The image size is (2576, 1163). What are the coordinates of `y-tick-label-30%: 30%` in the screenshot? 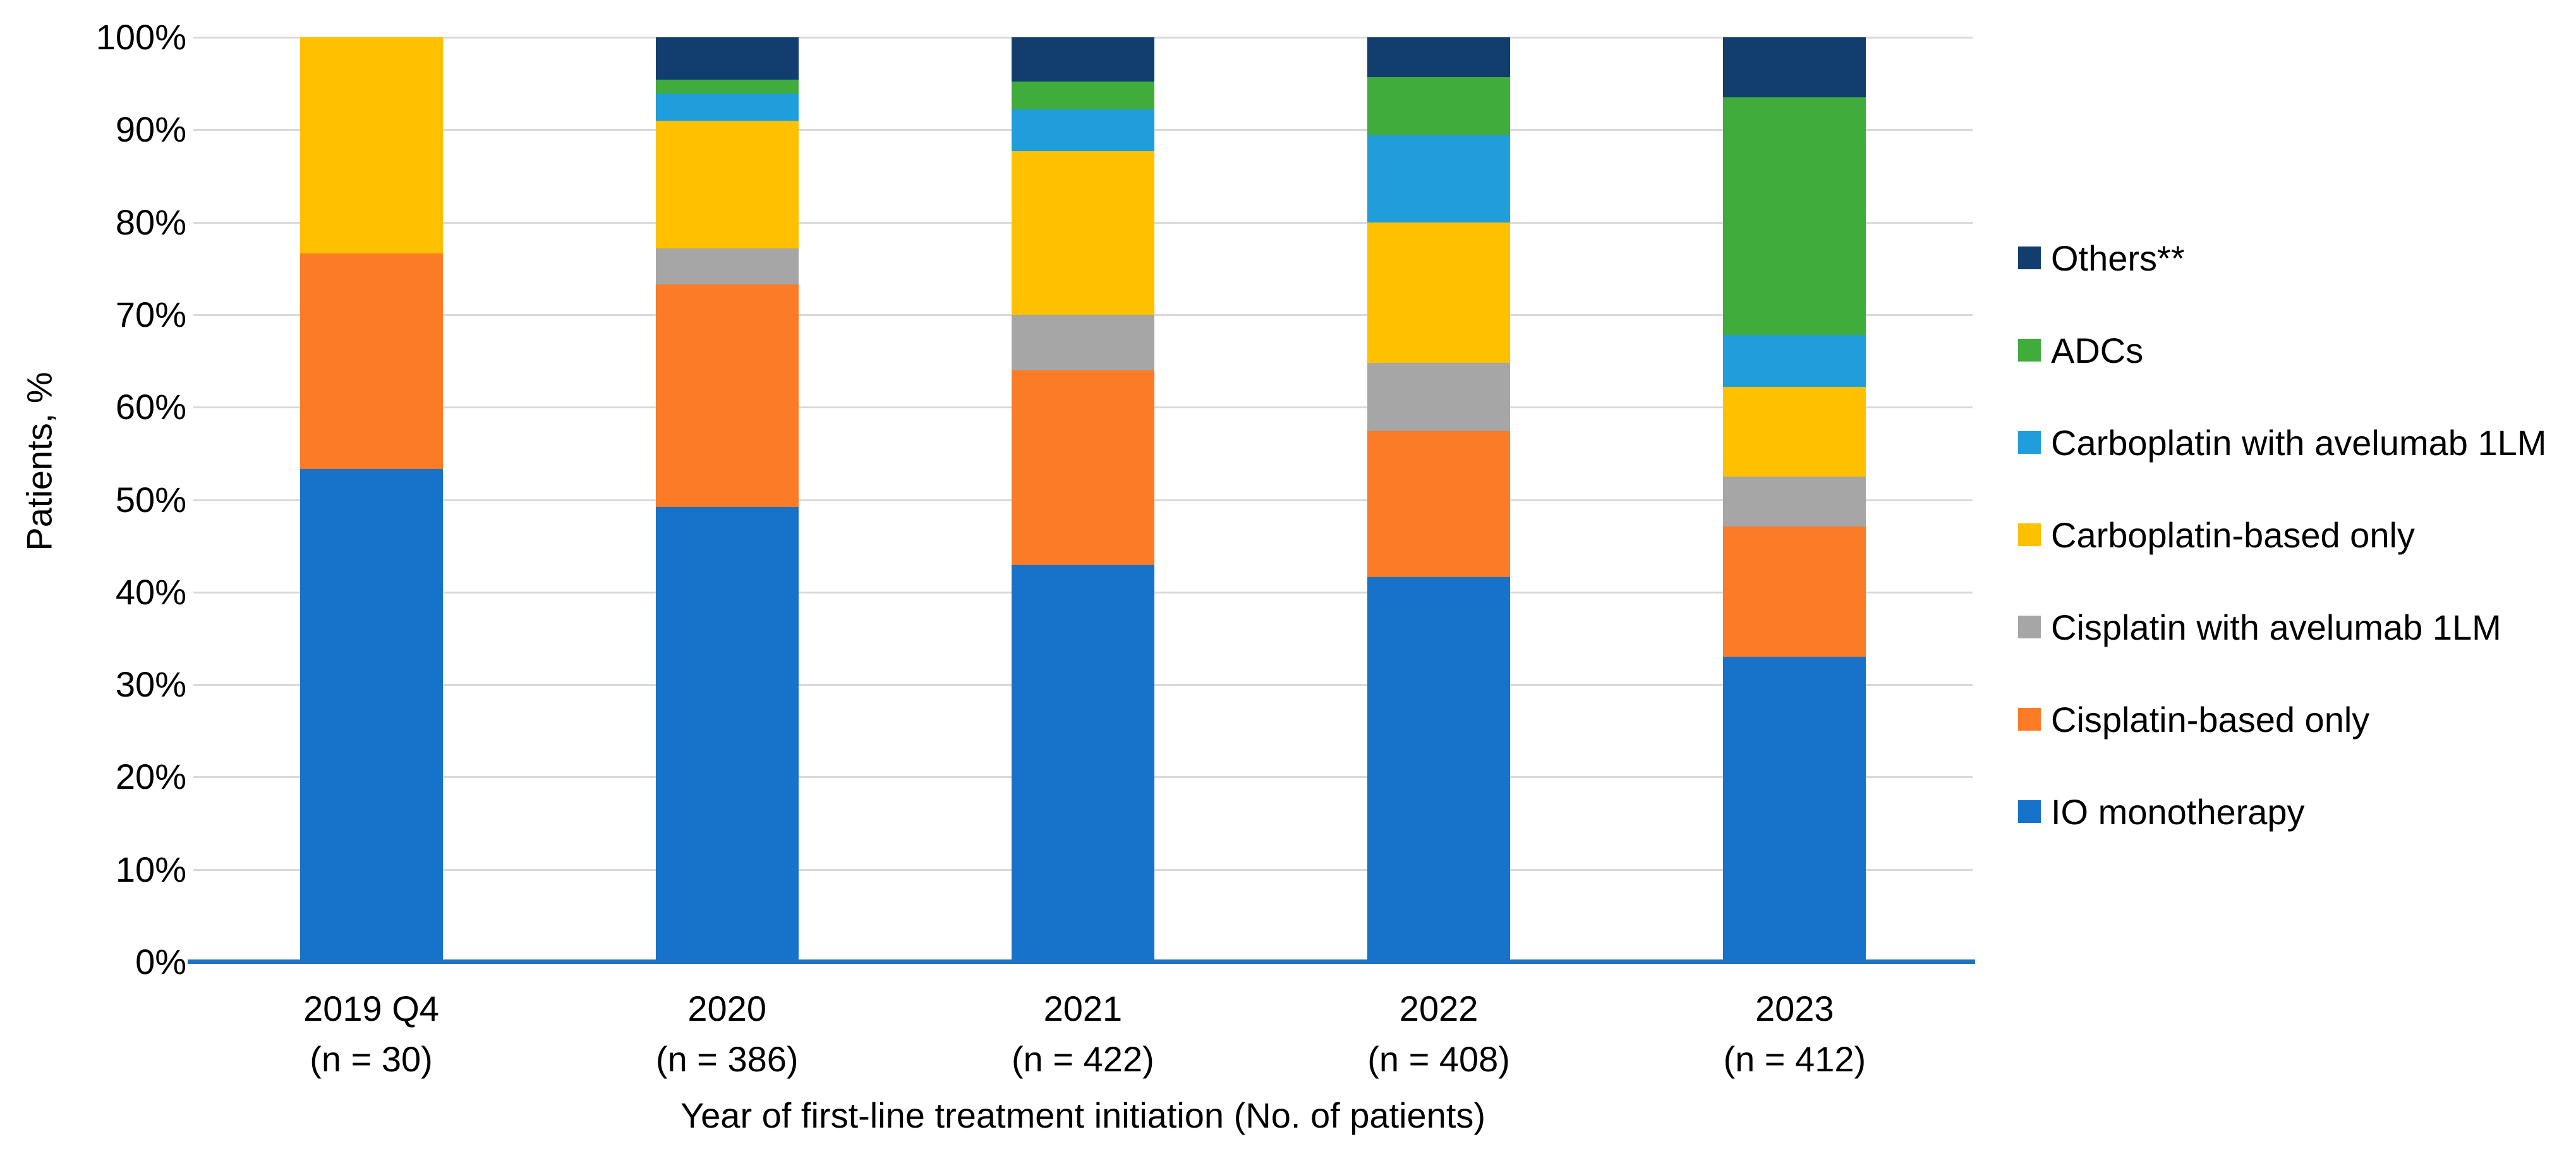 It's located at (150, 684).